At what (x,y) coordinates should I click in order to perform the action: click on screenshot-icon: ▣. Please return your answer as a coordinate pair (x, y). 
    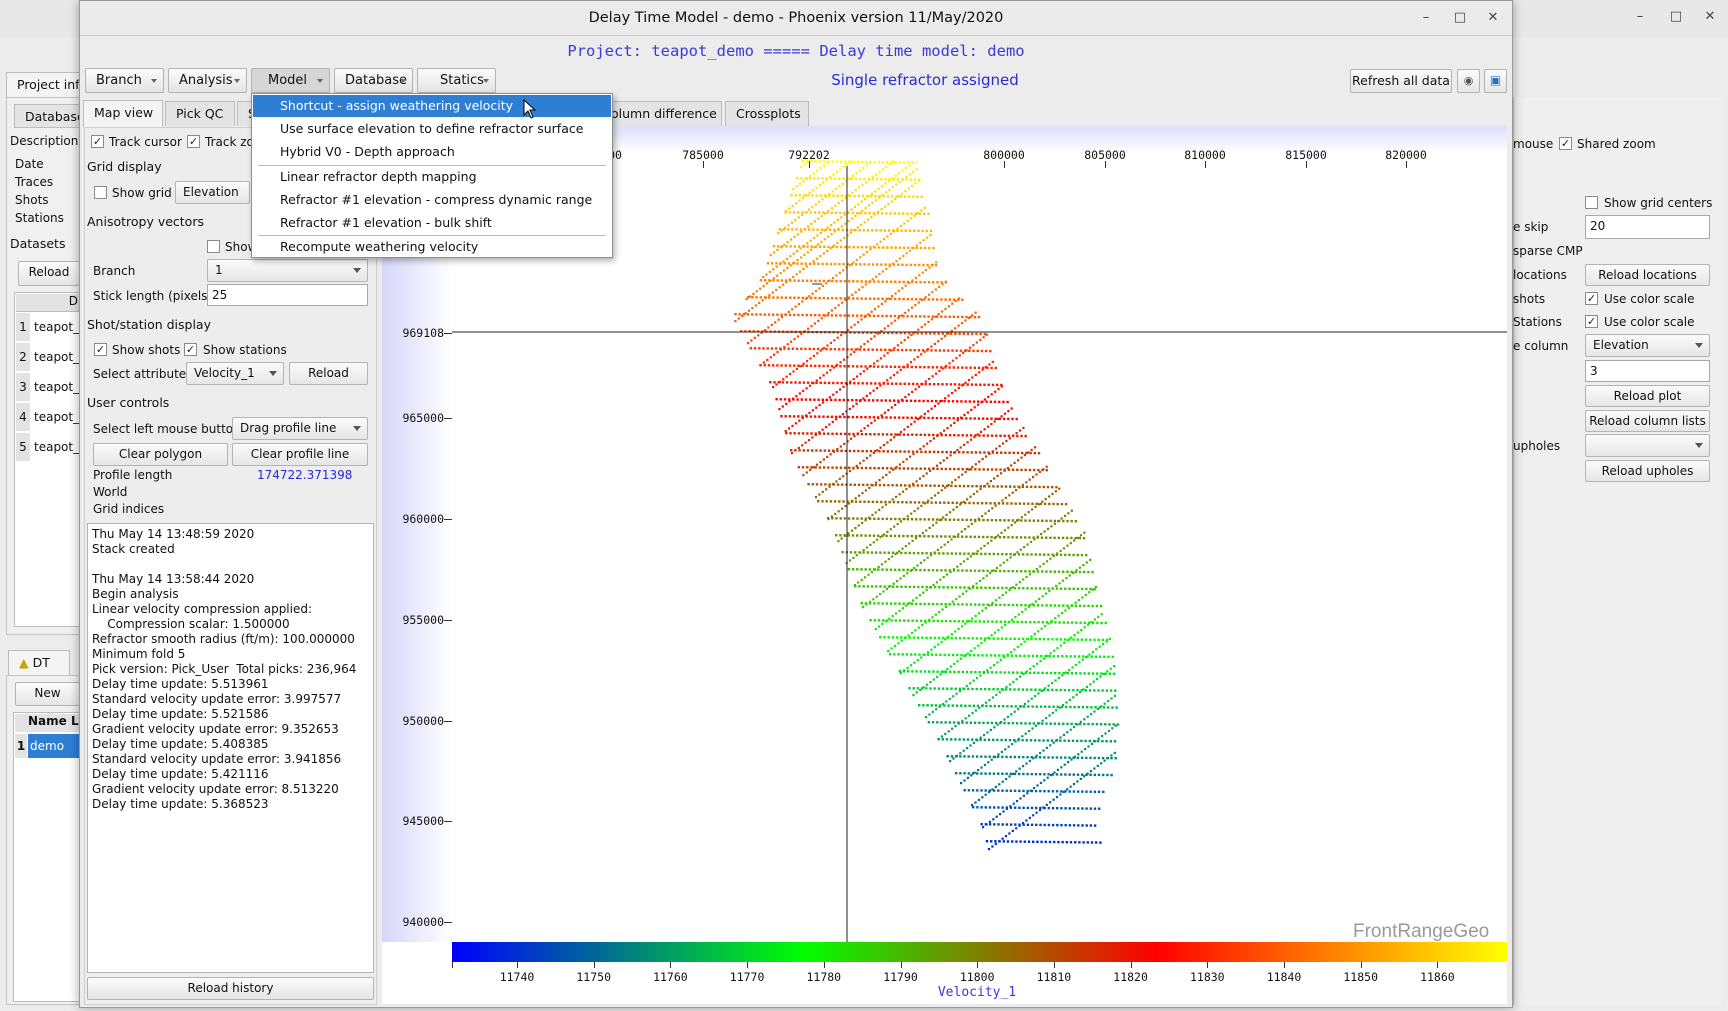
    Looking at the image, I should click on (1495, 81).